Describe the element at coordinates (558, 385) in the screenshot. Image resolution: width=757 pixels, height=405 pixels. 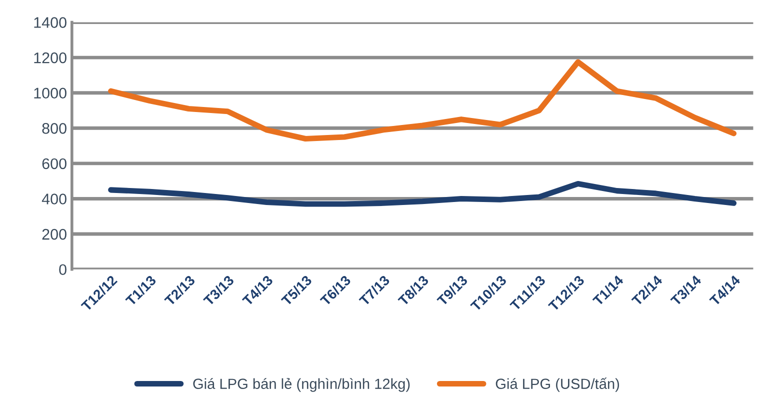
I see `legend-label: Giá LPG (USD/tấn)` at that location.